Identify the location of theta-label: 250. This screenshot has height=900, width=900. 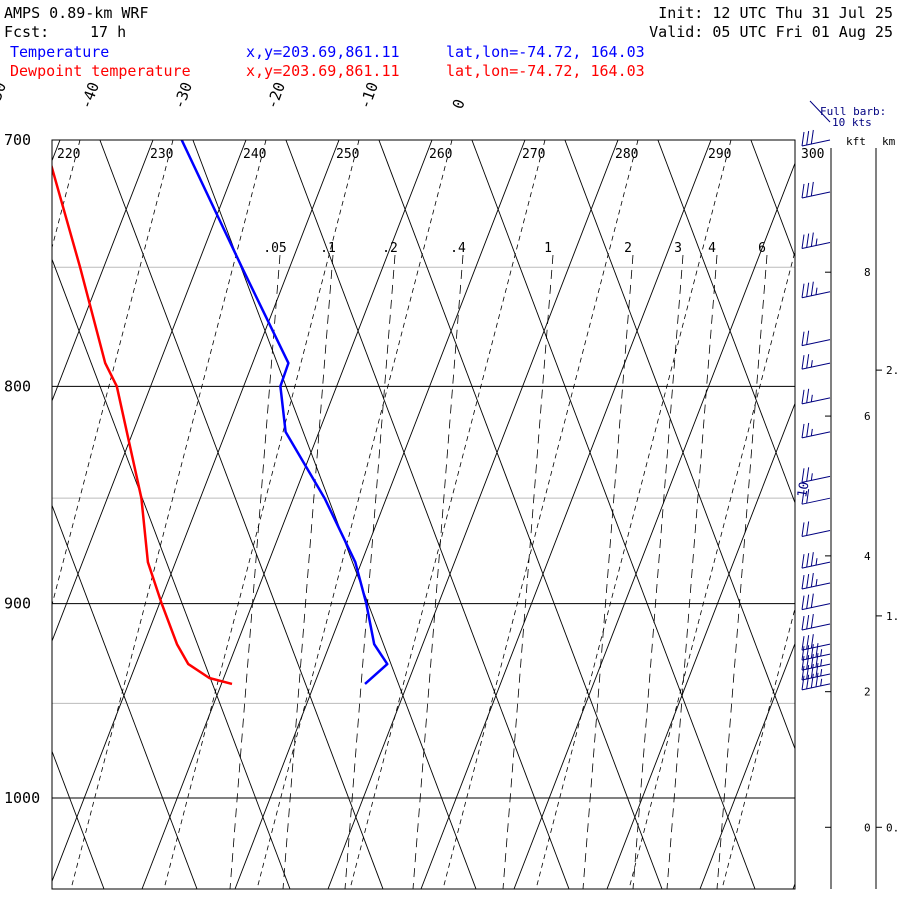
(347, 154).